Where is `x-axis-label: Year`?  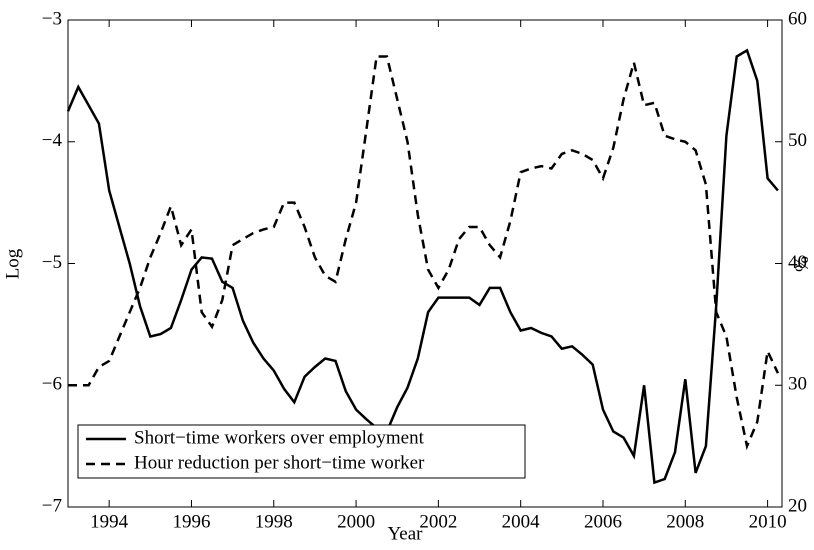
x-axis-label: Year is located at coordinates (405, 533).